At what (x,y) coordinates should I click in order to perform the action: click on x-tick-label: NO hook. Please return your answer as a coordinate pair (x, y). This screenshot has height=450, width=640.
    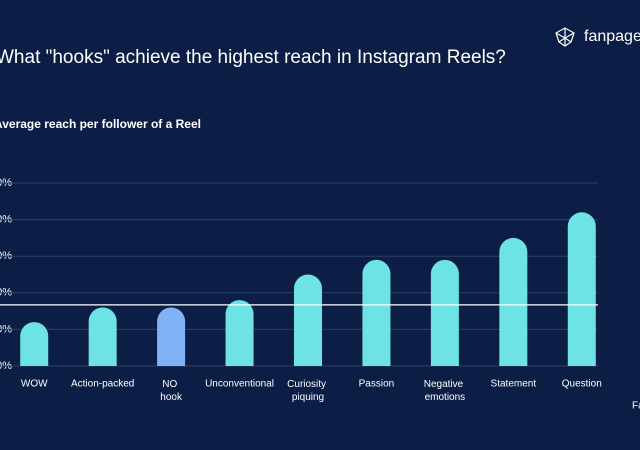
    Looking at the image, I should click on (171, 391).